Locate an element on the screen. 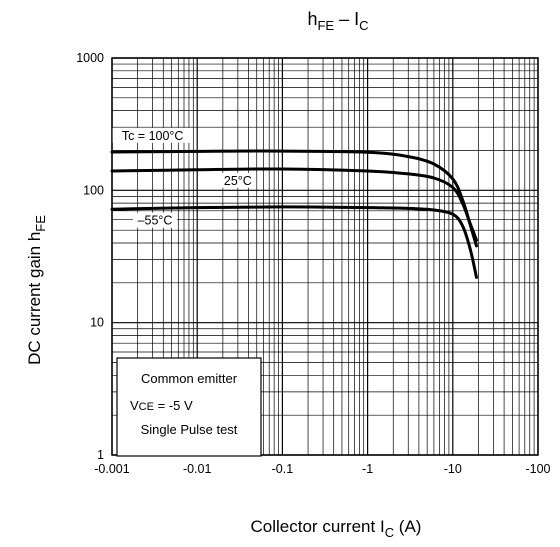  y-tick-label: 1 is located at coordinates (100, 455).